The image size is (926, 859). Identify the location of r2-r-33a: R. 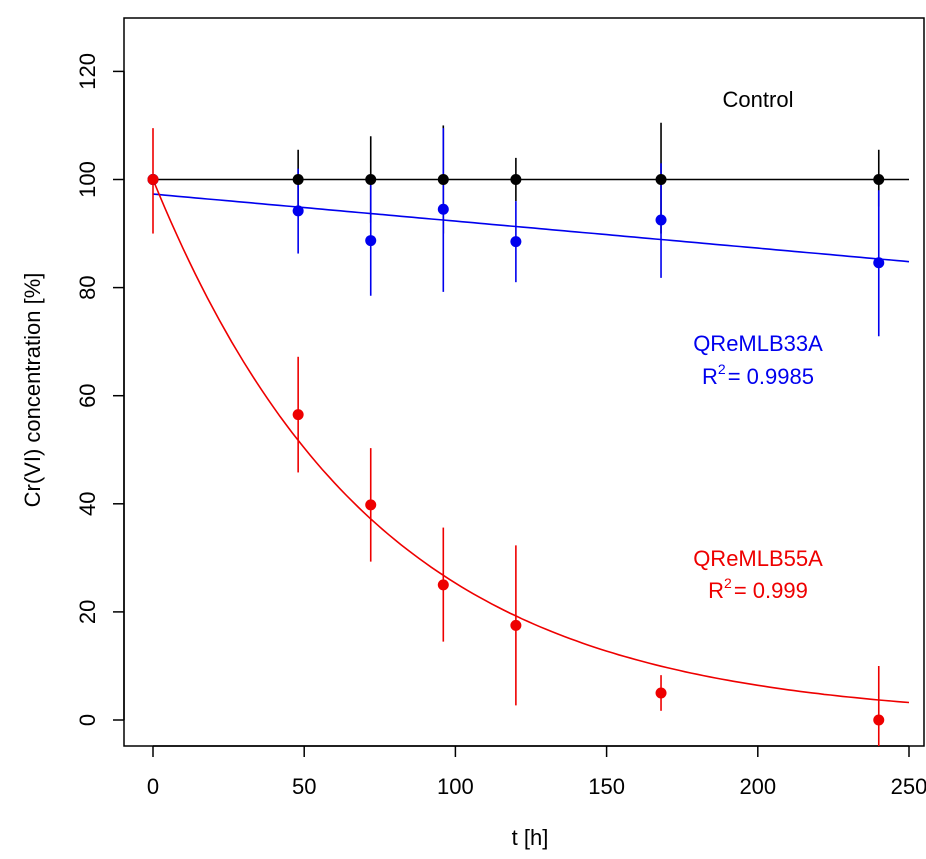
(710, 376).